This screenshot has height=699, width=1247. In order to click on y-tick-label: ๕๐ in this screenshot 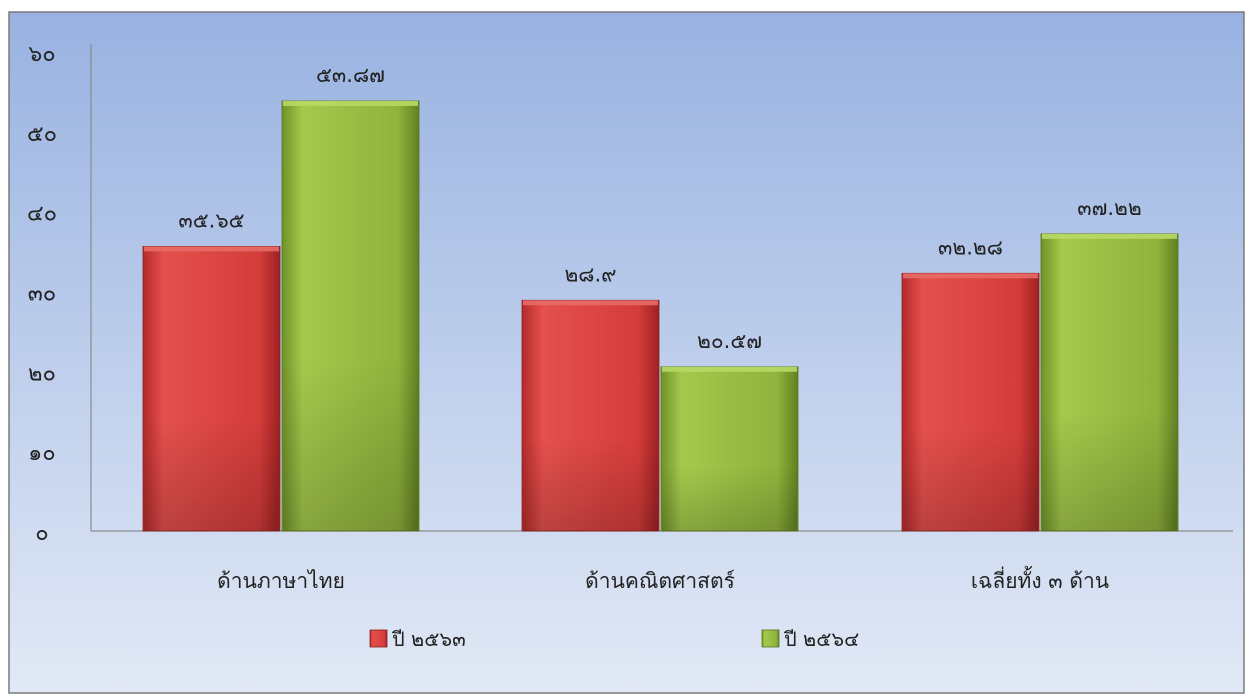, I will do `click(42, 134)`.